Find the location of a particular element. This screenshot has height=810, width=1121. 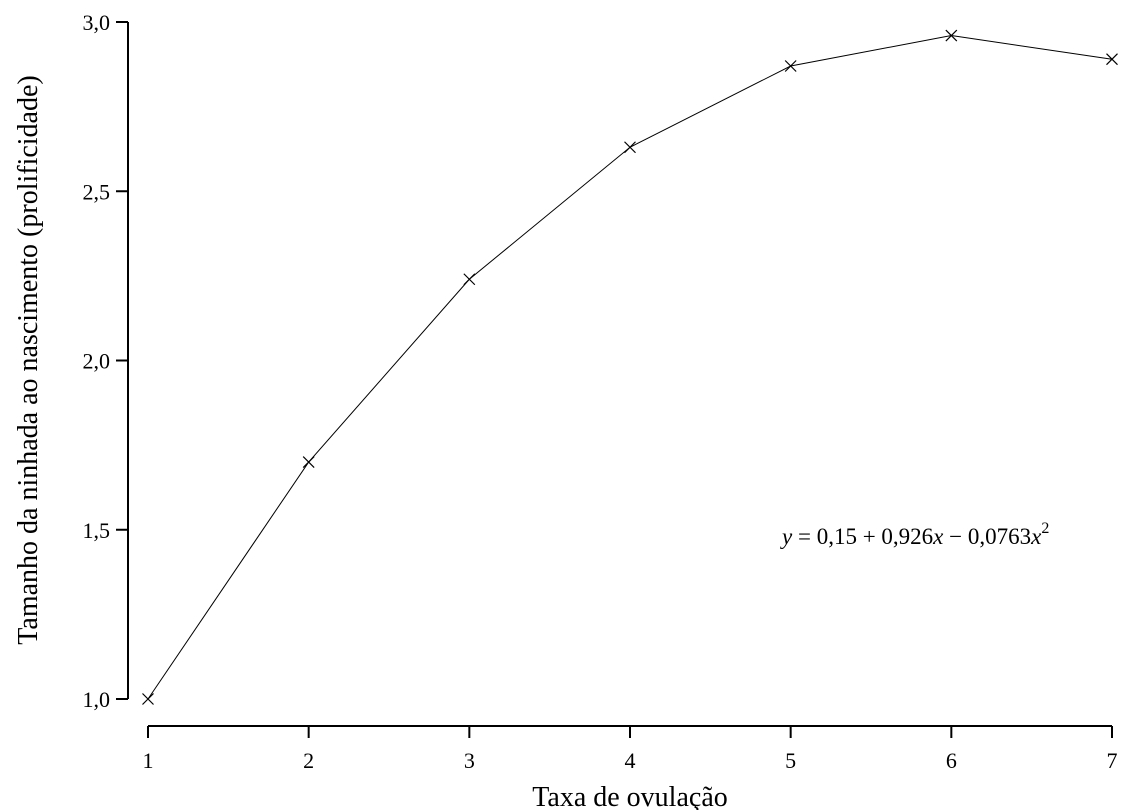

x-tick-label: 5 is located at coordinates (790, 760).